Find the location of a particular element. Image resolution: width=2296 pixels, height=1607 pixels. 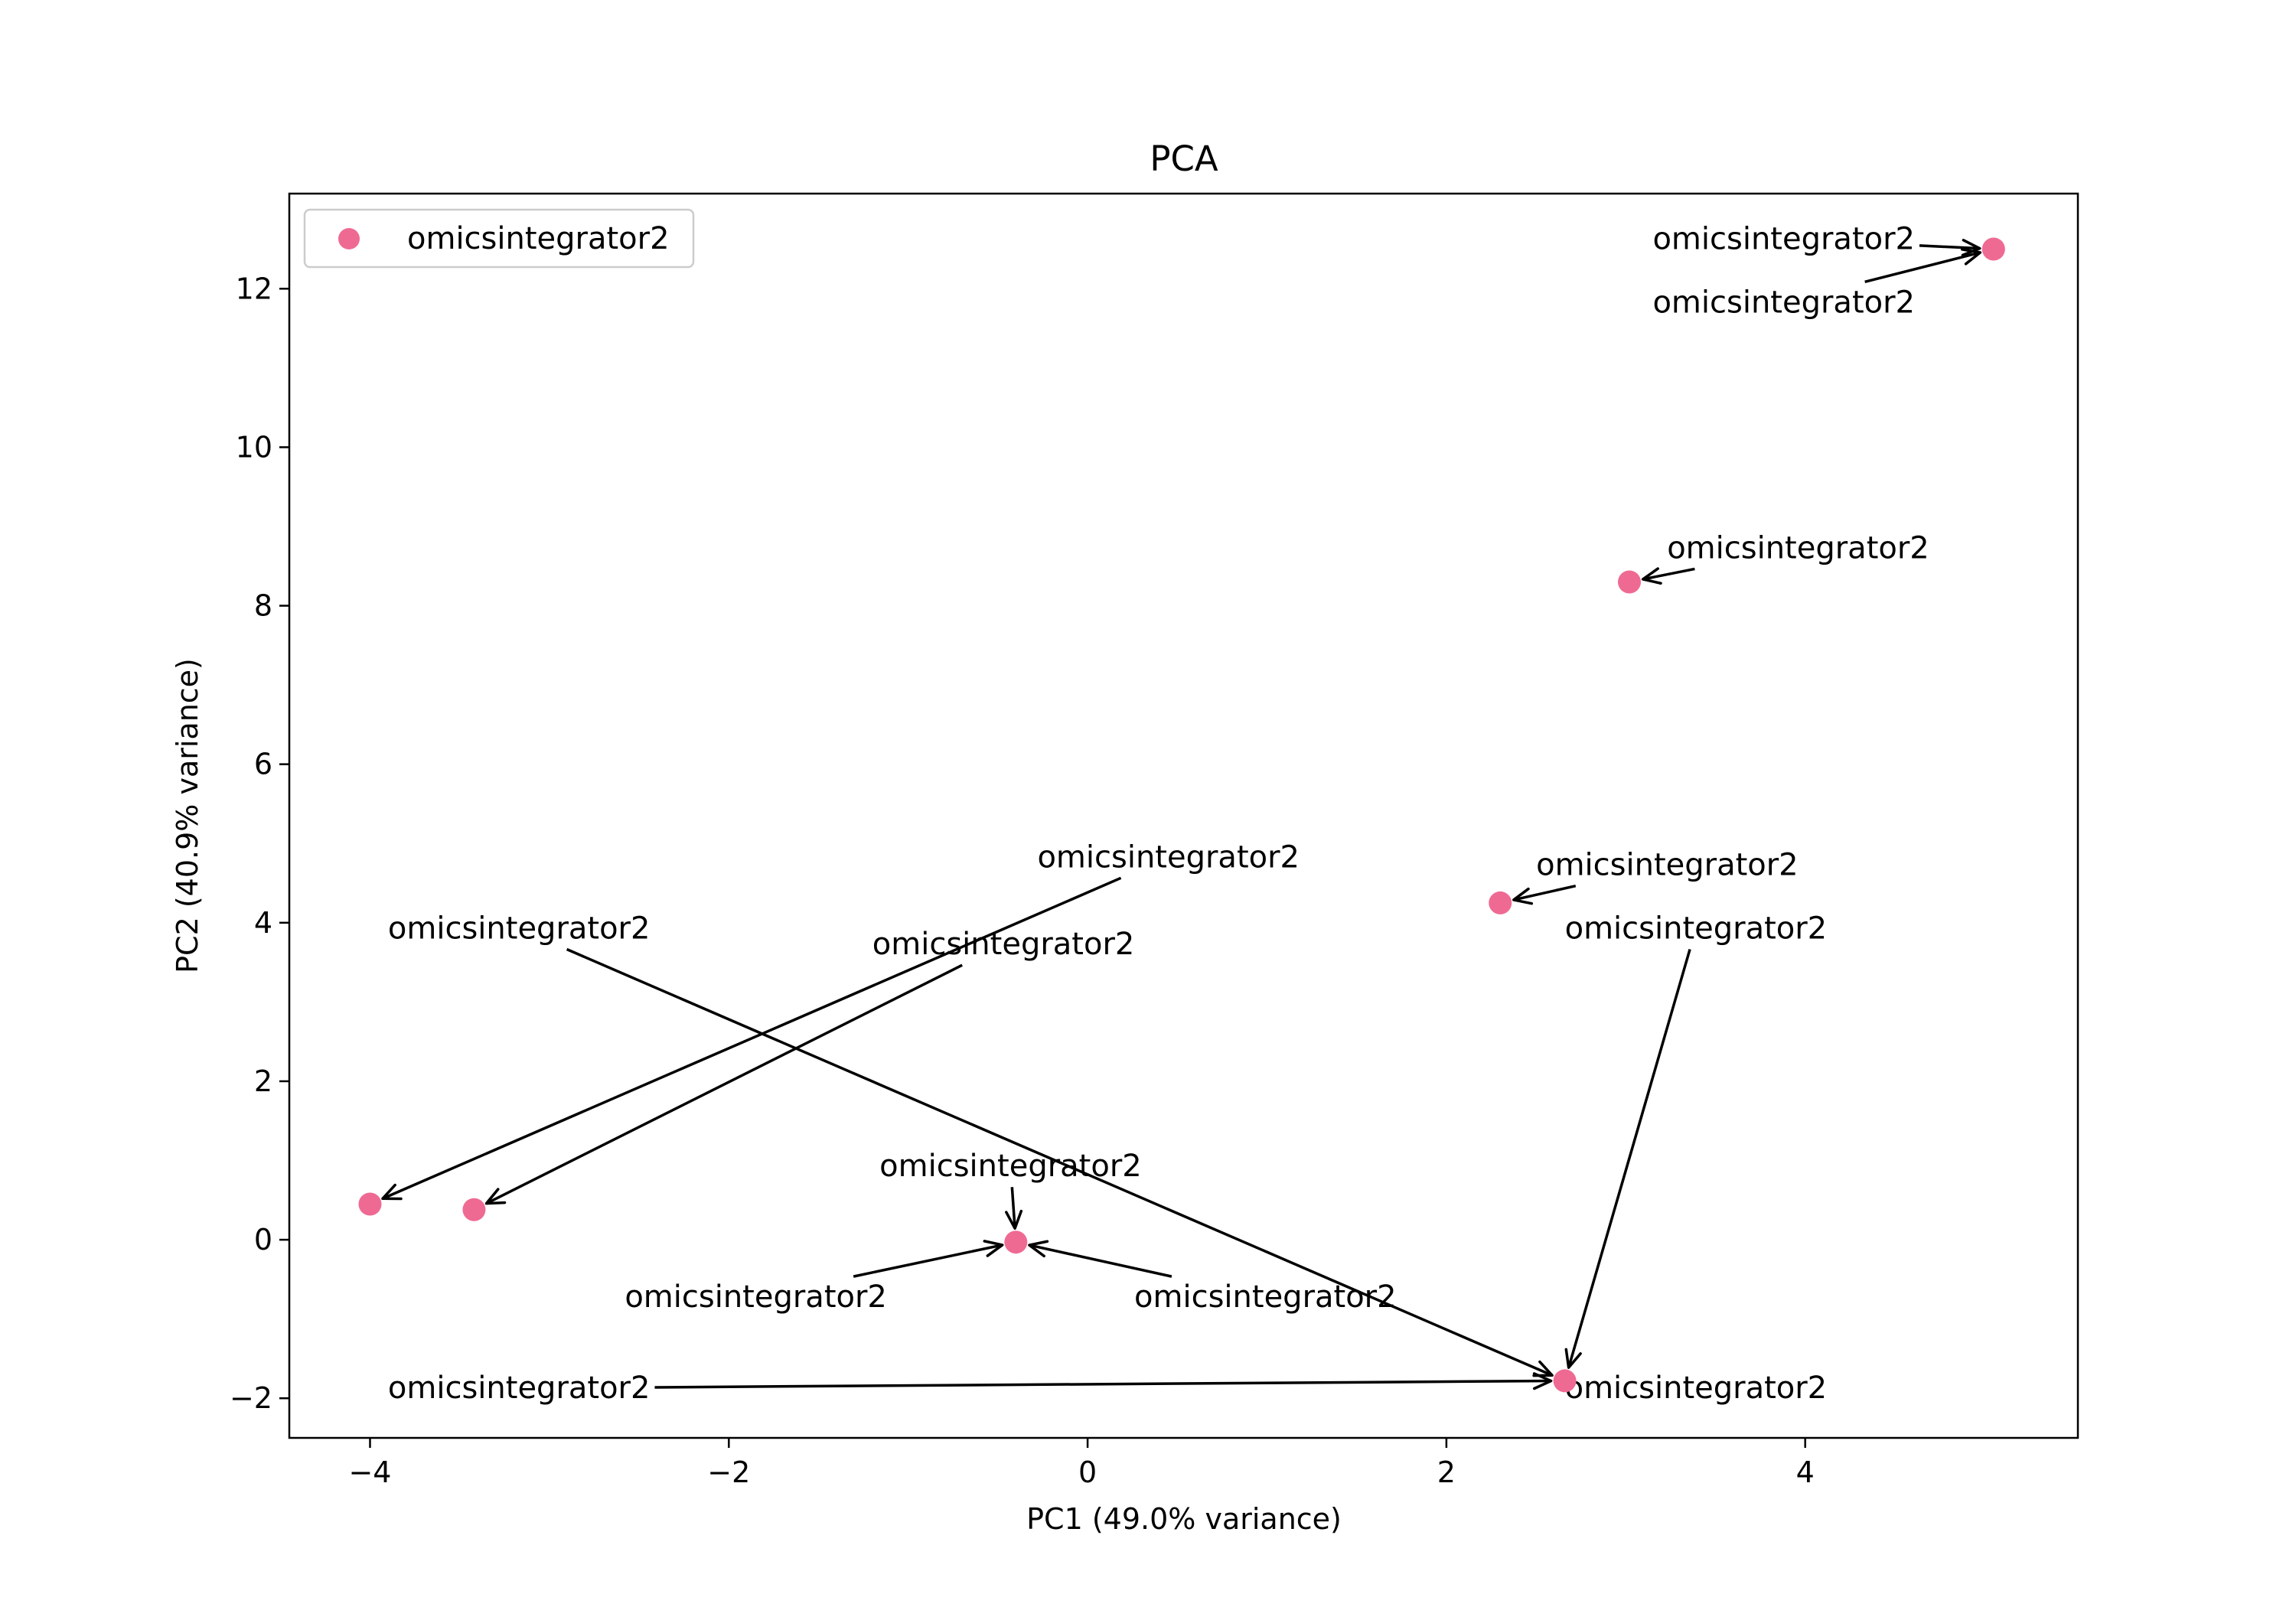

y-tick-label: 8 is located at coordinates (263, 606).